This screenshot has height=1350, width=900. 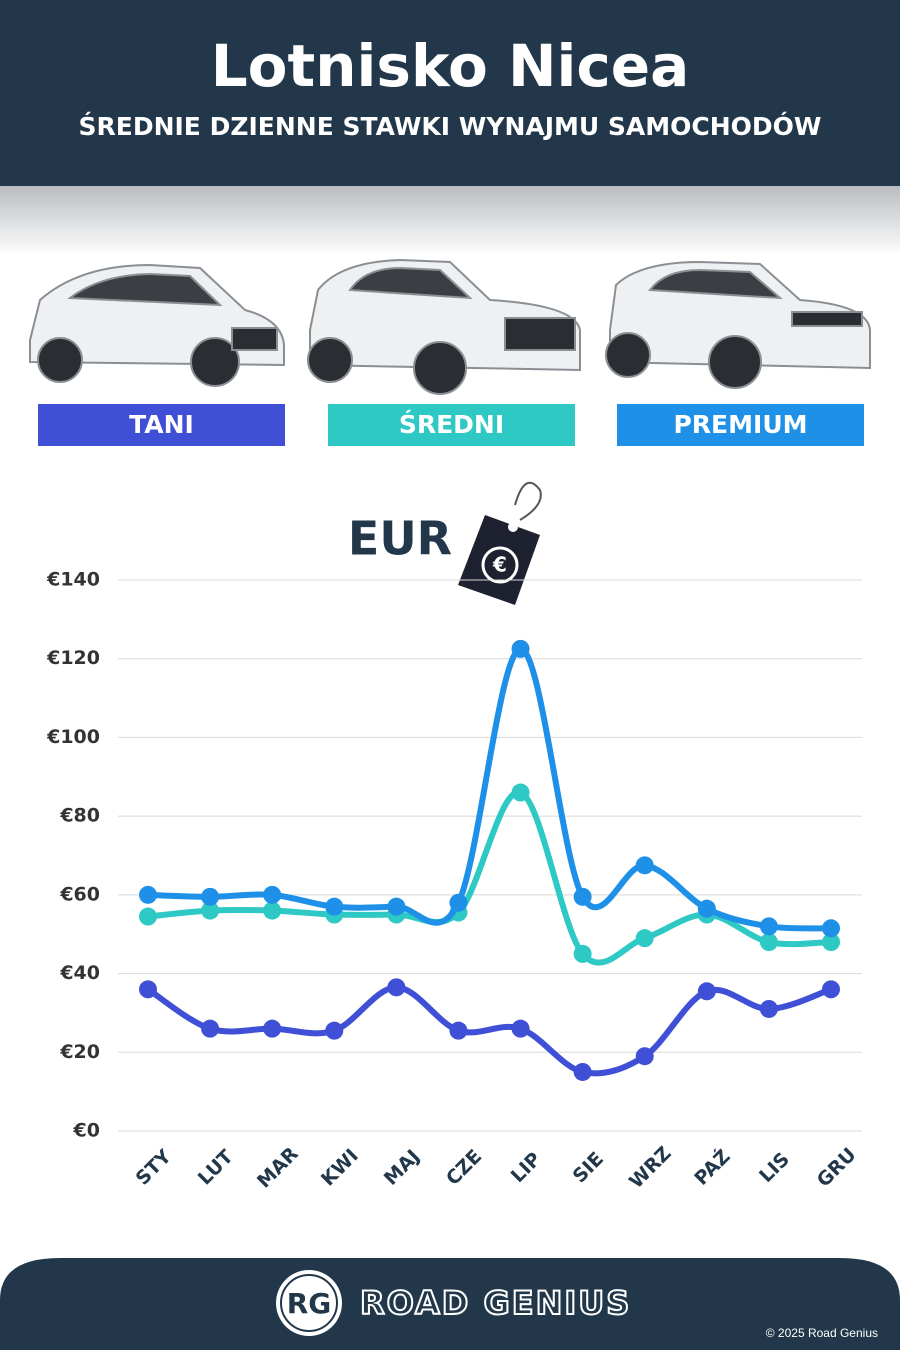 I want to click on x-tick-label: SIE, so click(x=588, y=1167).